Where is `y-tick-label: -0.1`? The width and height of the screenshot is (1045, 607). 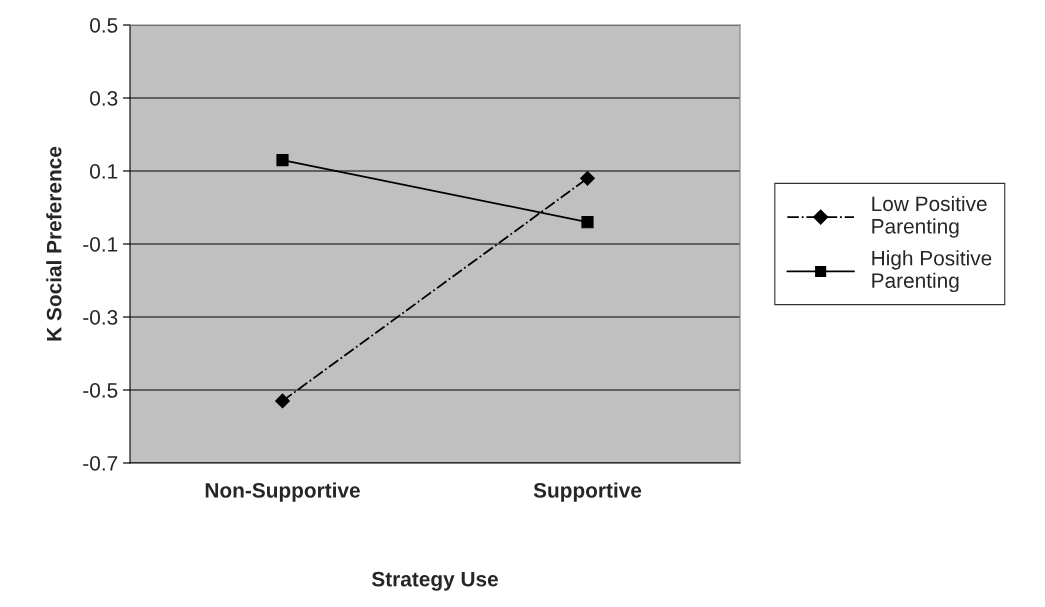
y-tick-label: -0.1 is located at coordinates (100, 244).